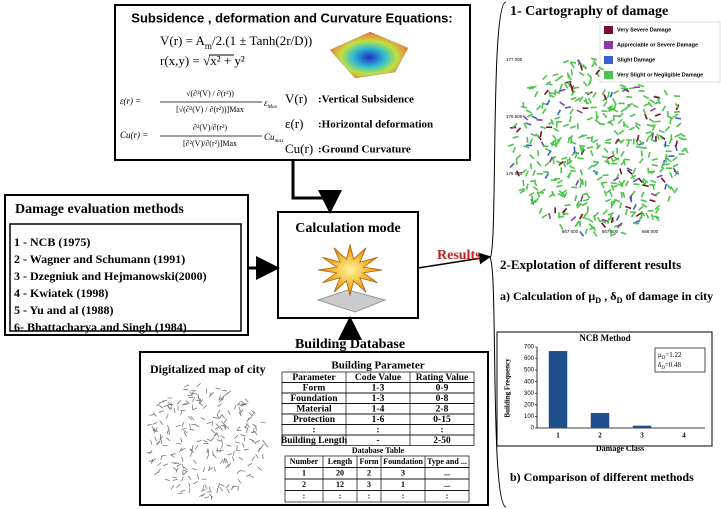  I want to click on icon-base, so click(351, 301).